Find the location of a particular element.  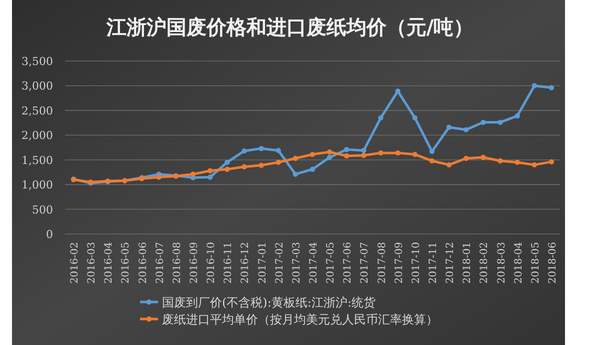

y-tick-label: 500 is located at coordinates (42, 209).